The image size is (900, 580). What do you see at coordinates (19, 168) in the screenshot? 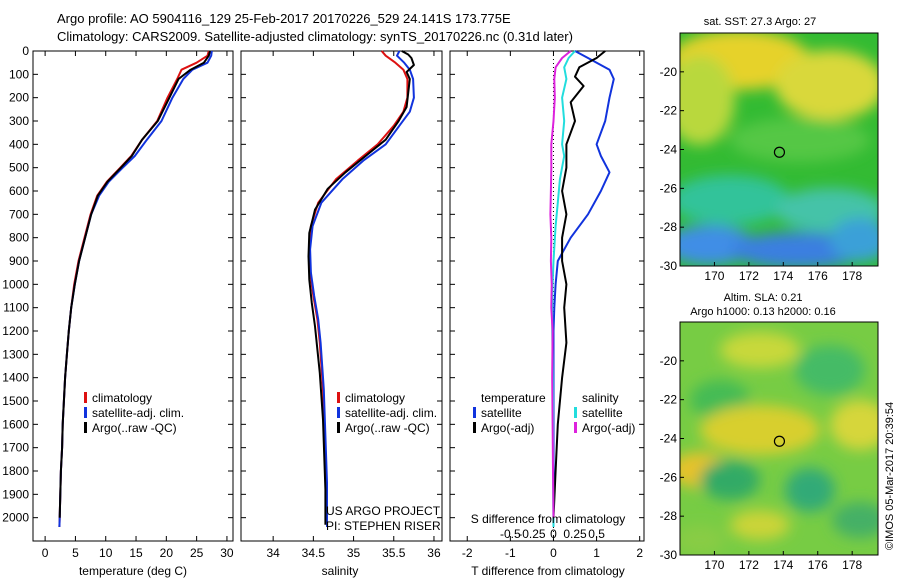
I see `temperature-y-tick-label: 500` at bounding box center [19, 168].